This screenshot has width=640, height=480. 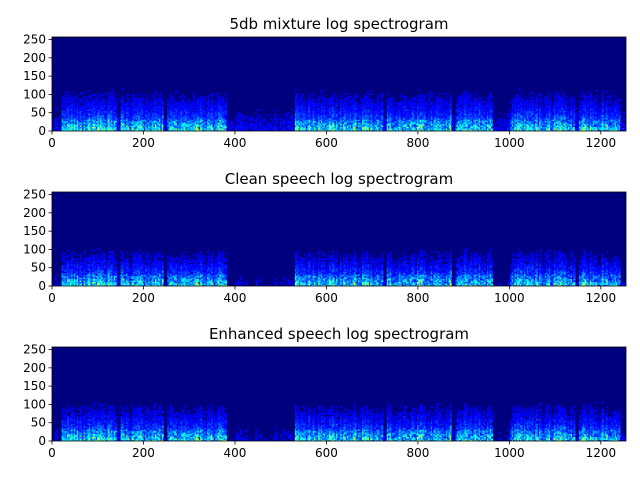 What do you see at coordinates (339, 334) in the screenshot?
I see `panel-title: Enhanced speech log spectrogram` at bounding box center [339, 334].